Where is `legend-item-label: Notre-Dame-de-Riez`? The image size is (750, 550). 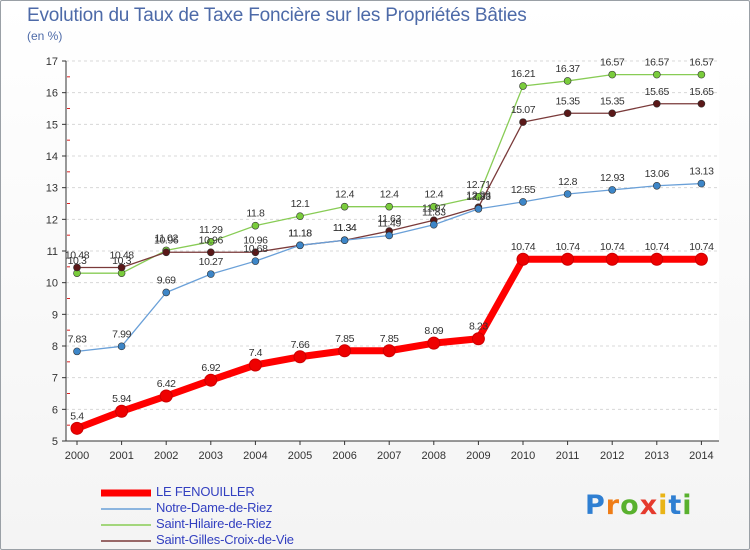 legend-item-label: Notre-Dame-de-Riez is located at coordinates (214, 507).